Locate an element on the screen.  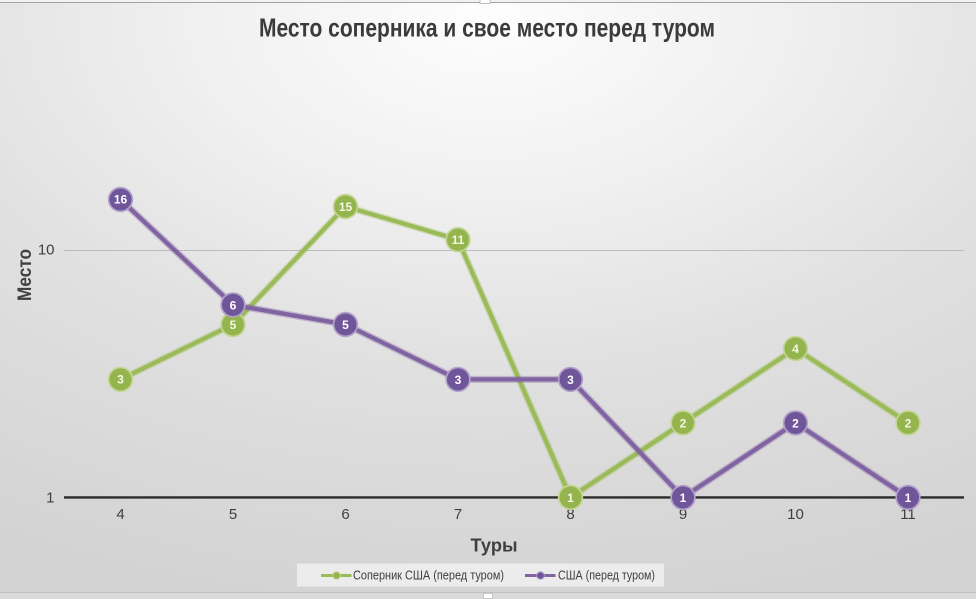
svg-text: 9 is located at coordinates (683, 514).